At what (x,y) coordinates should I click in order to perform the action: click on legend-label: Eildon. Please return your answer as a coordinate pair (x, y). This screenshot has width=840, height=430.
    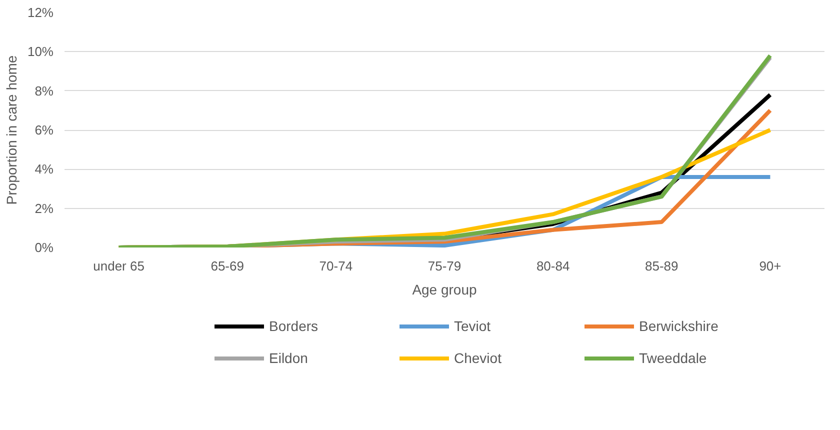
    Looking at the image, I should click on (289, 358).